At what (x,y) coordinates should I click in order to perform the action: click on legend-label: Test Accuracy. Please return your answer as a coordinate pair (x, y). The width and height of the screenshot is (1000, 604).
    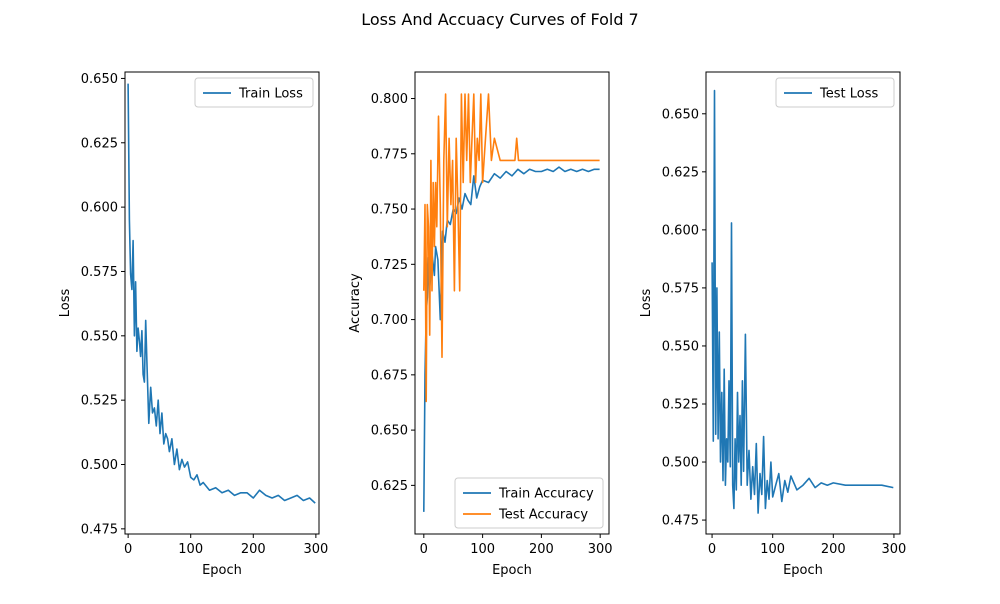
    Looking at the image, I should click on (543, 515).